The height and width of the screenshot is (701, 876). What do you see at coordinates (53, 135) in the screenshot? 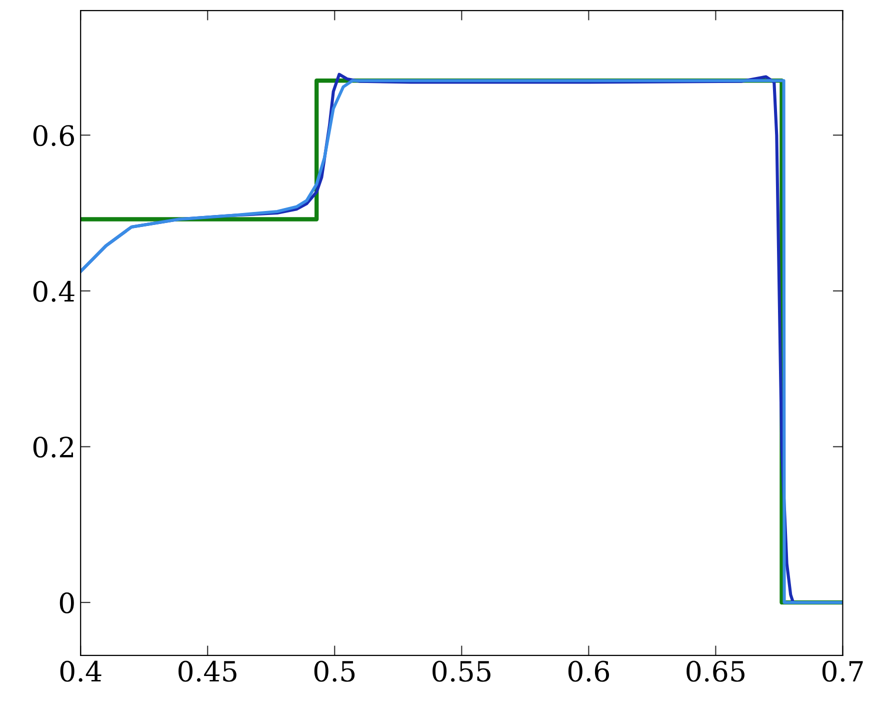
I see `y-tick-label: 0.6` at bounding box center [53, 135].